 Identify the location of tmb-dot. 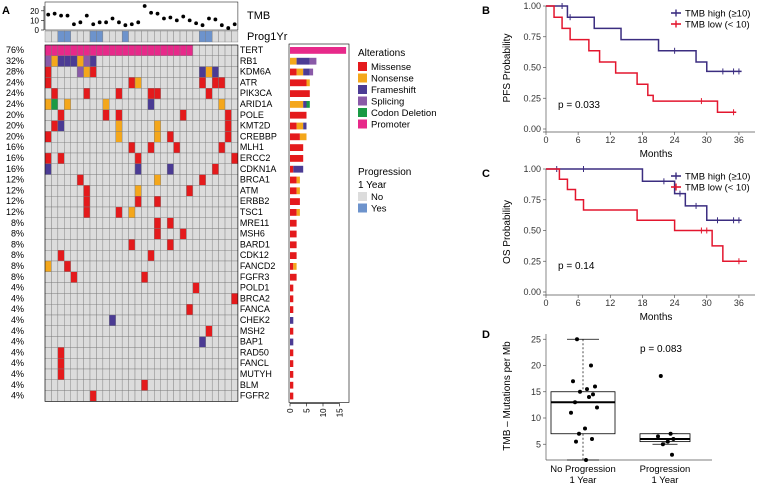
(61, 15).